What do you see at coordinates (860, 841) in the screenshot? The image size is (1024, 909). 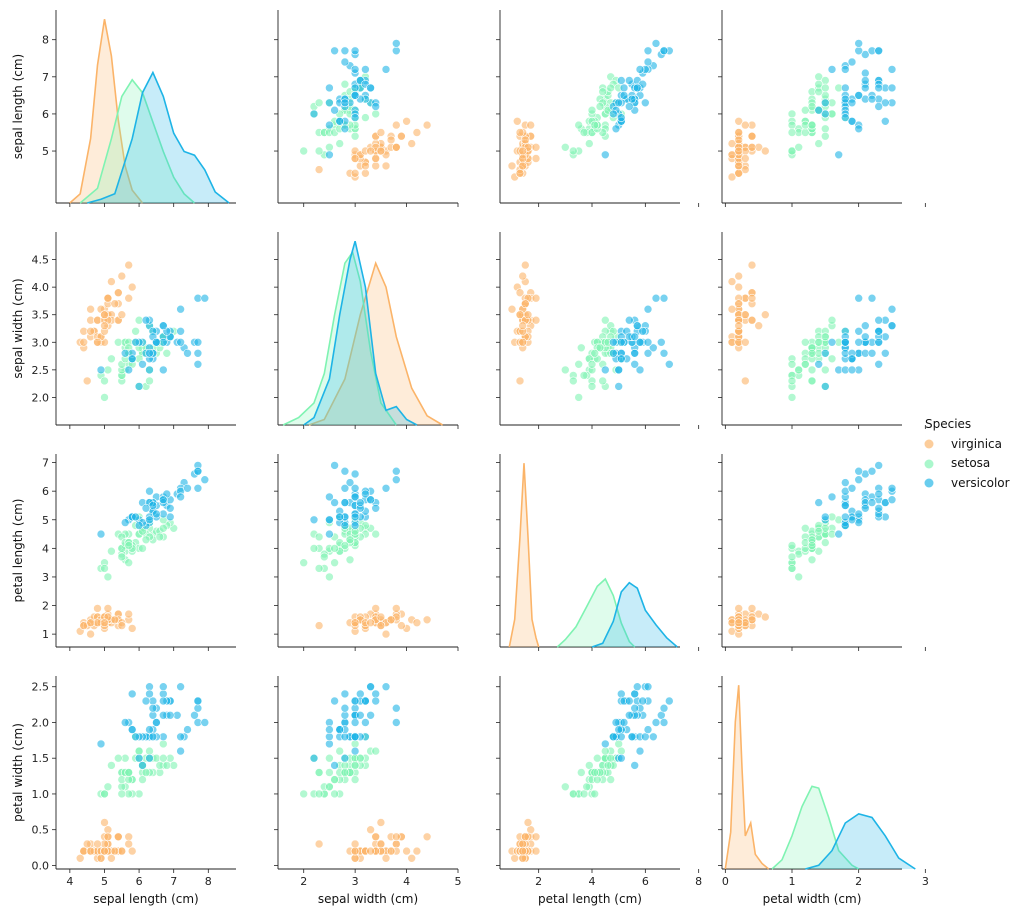 I see `kde-line-versicolor` at bounding box center [860, 841].